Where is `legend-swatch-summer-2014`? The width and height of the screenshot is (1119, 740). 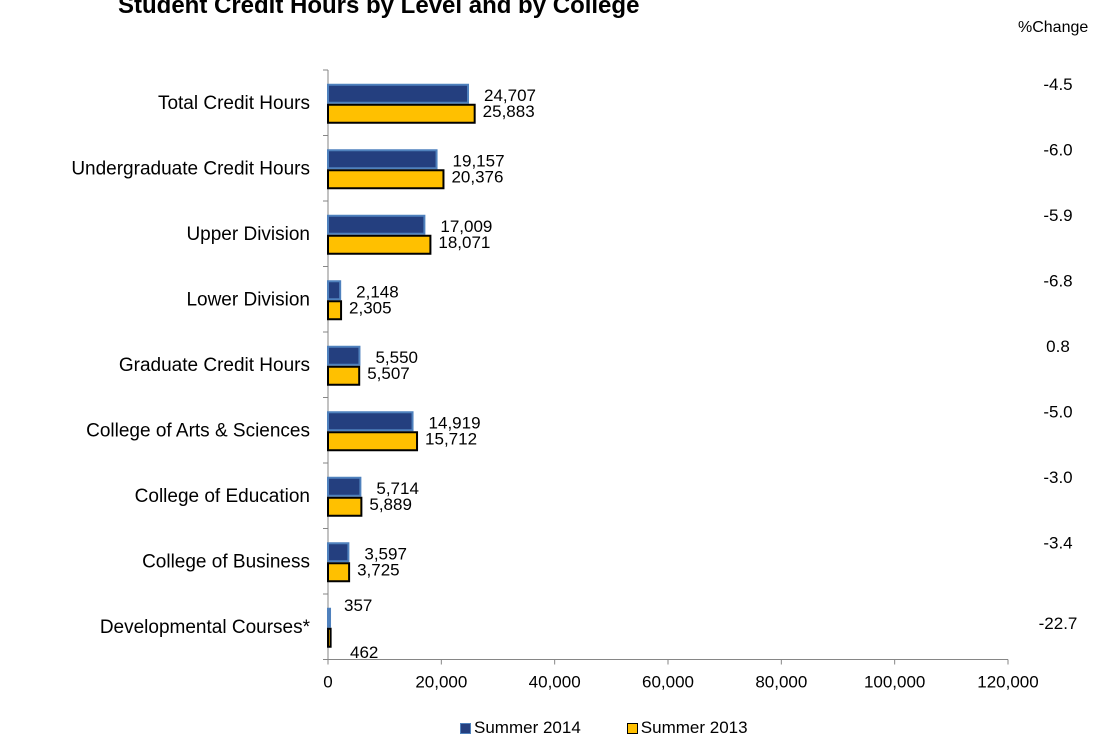
legend-swatch-summer-2014 is located at coordinates (465, 728).